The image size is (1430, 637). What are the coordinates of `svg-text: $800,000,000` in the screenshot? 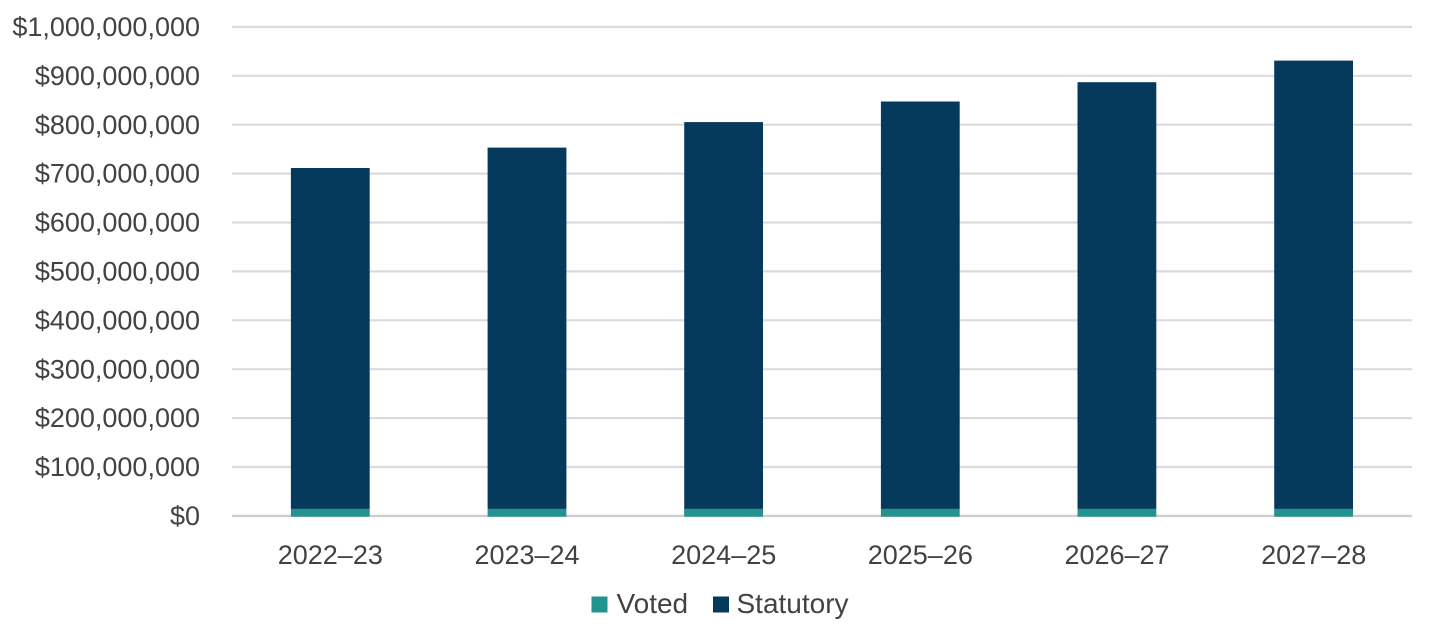 It's located at (117, 125).